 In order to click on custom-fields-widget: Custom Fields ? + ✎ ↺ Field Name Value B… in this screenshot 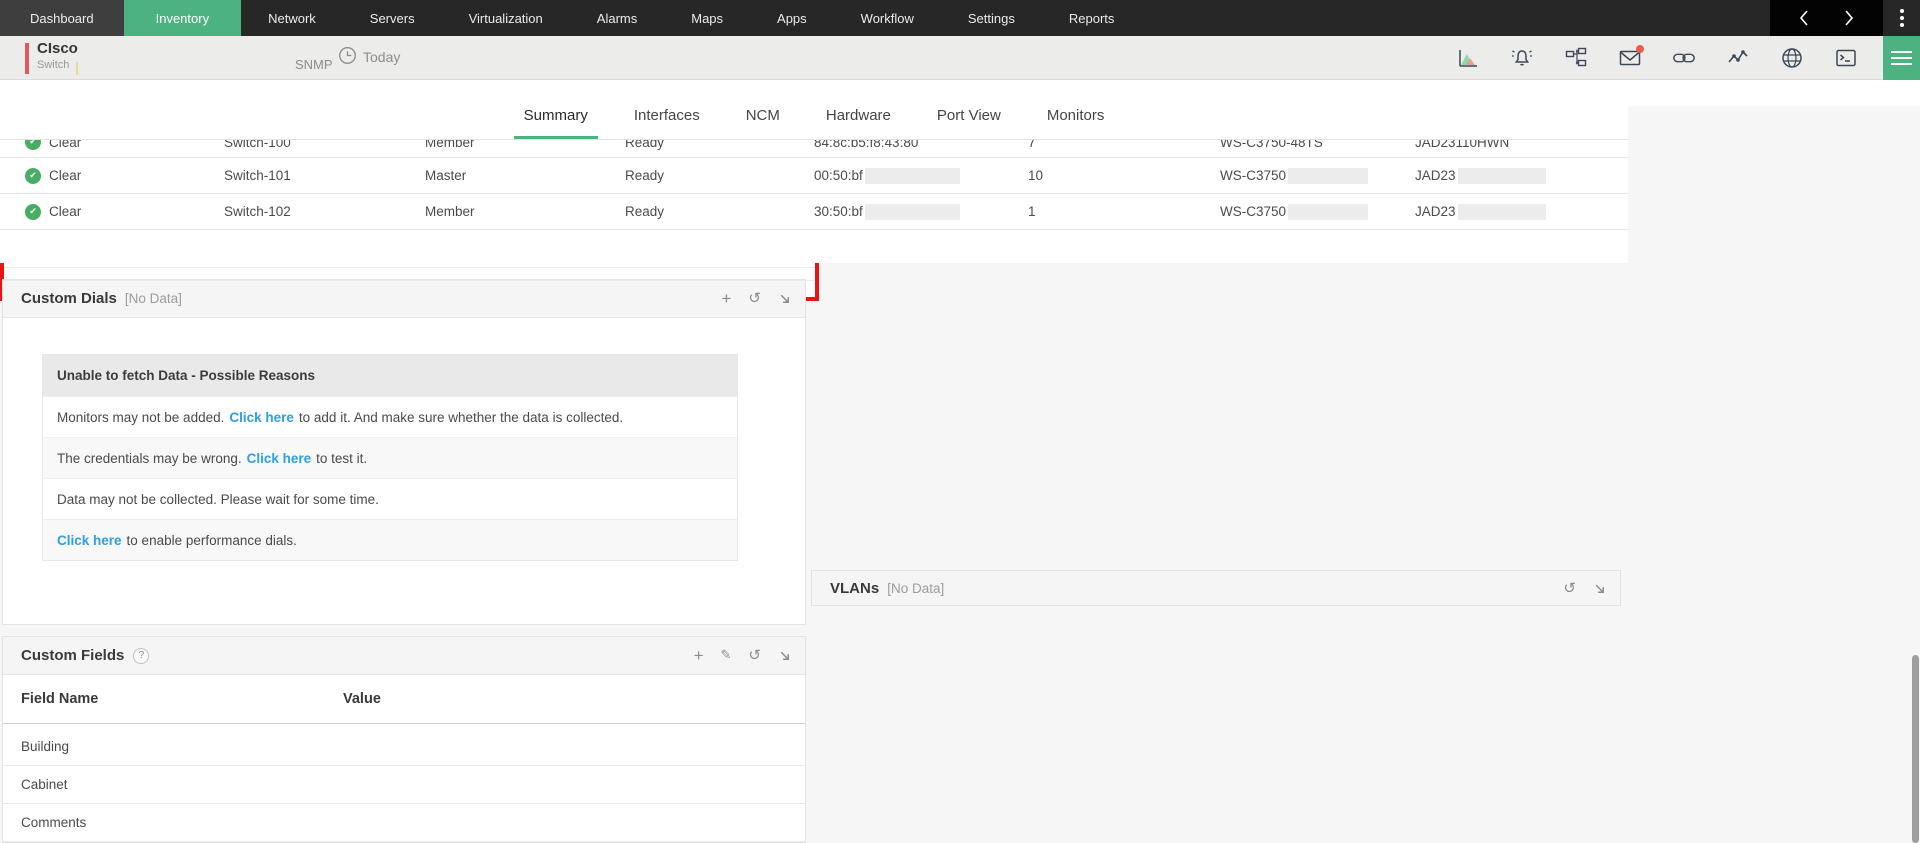, I will do `click(404, 739)`.